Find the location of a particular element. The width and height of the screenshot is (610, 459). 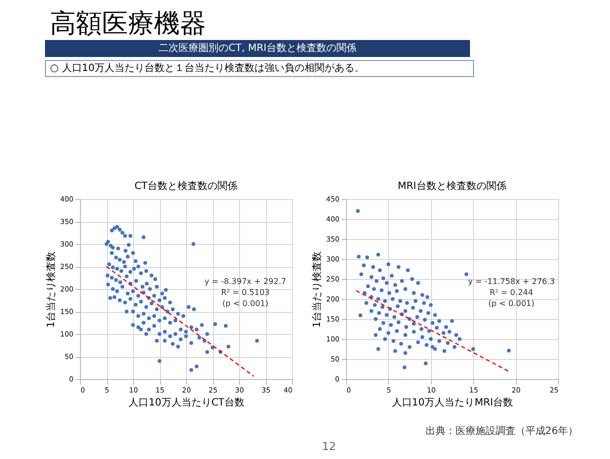

x-axis-title: 人口10万人当たりCT台数 is located at coordinates (186, 402).